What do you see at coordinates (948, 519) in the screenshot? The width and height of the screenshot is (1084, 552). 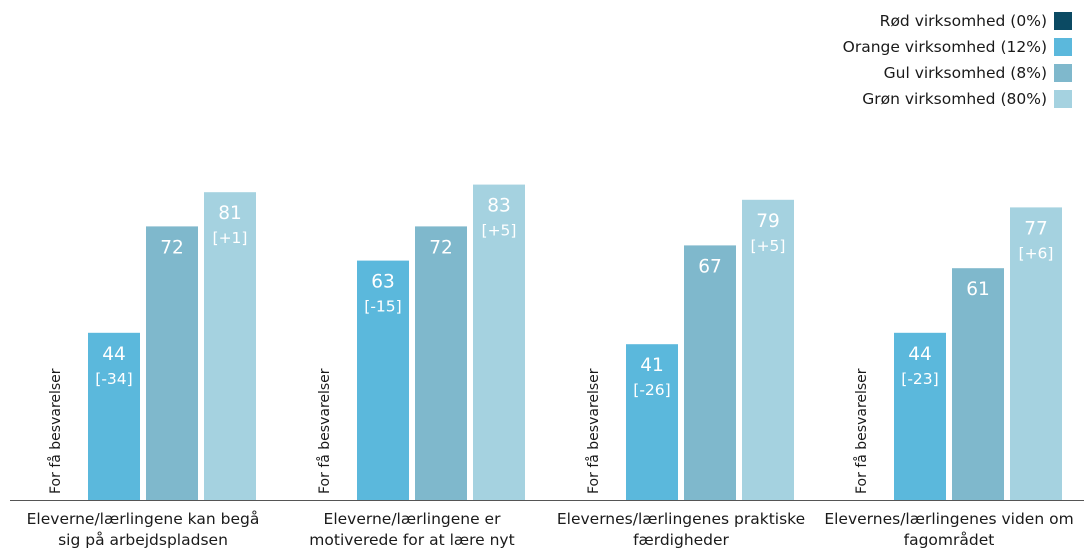 I see `category-label: Elevernes/lærlingenes viden om` at bounding box center [948, 519].